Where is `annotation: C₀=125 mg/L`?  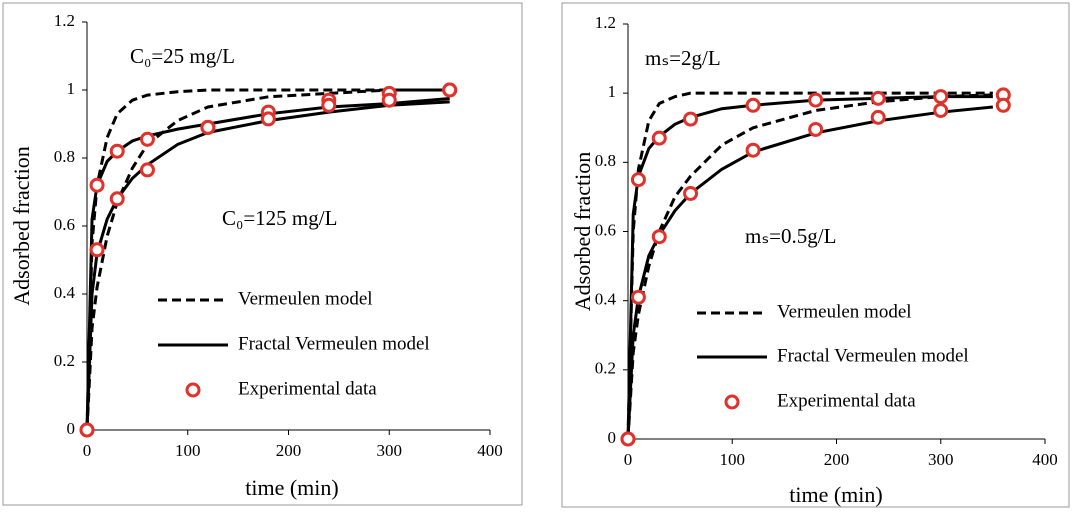
annotation: C₀=125 mg/L is located at coordinates (279, 218).